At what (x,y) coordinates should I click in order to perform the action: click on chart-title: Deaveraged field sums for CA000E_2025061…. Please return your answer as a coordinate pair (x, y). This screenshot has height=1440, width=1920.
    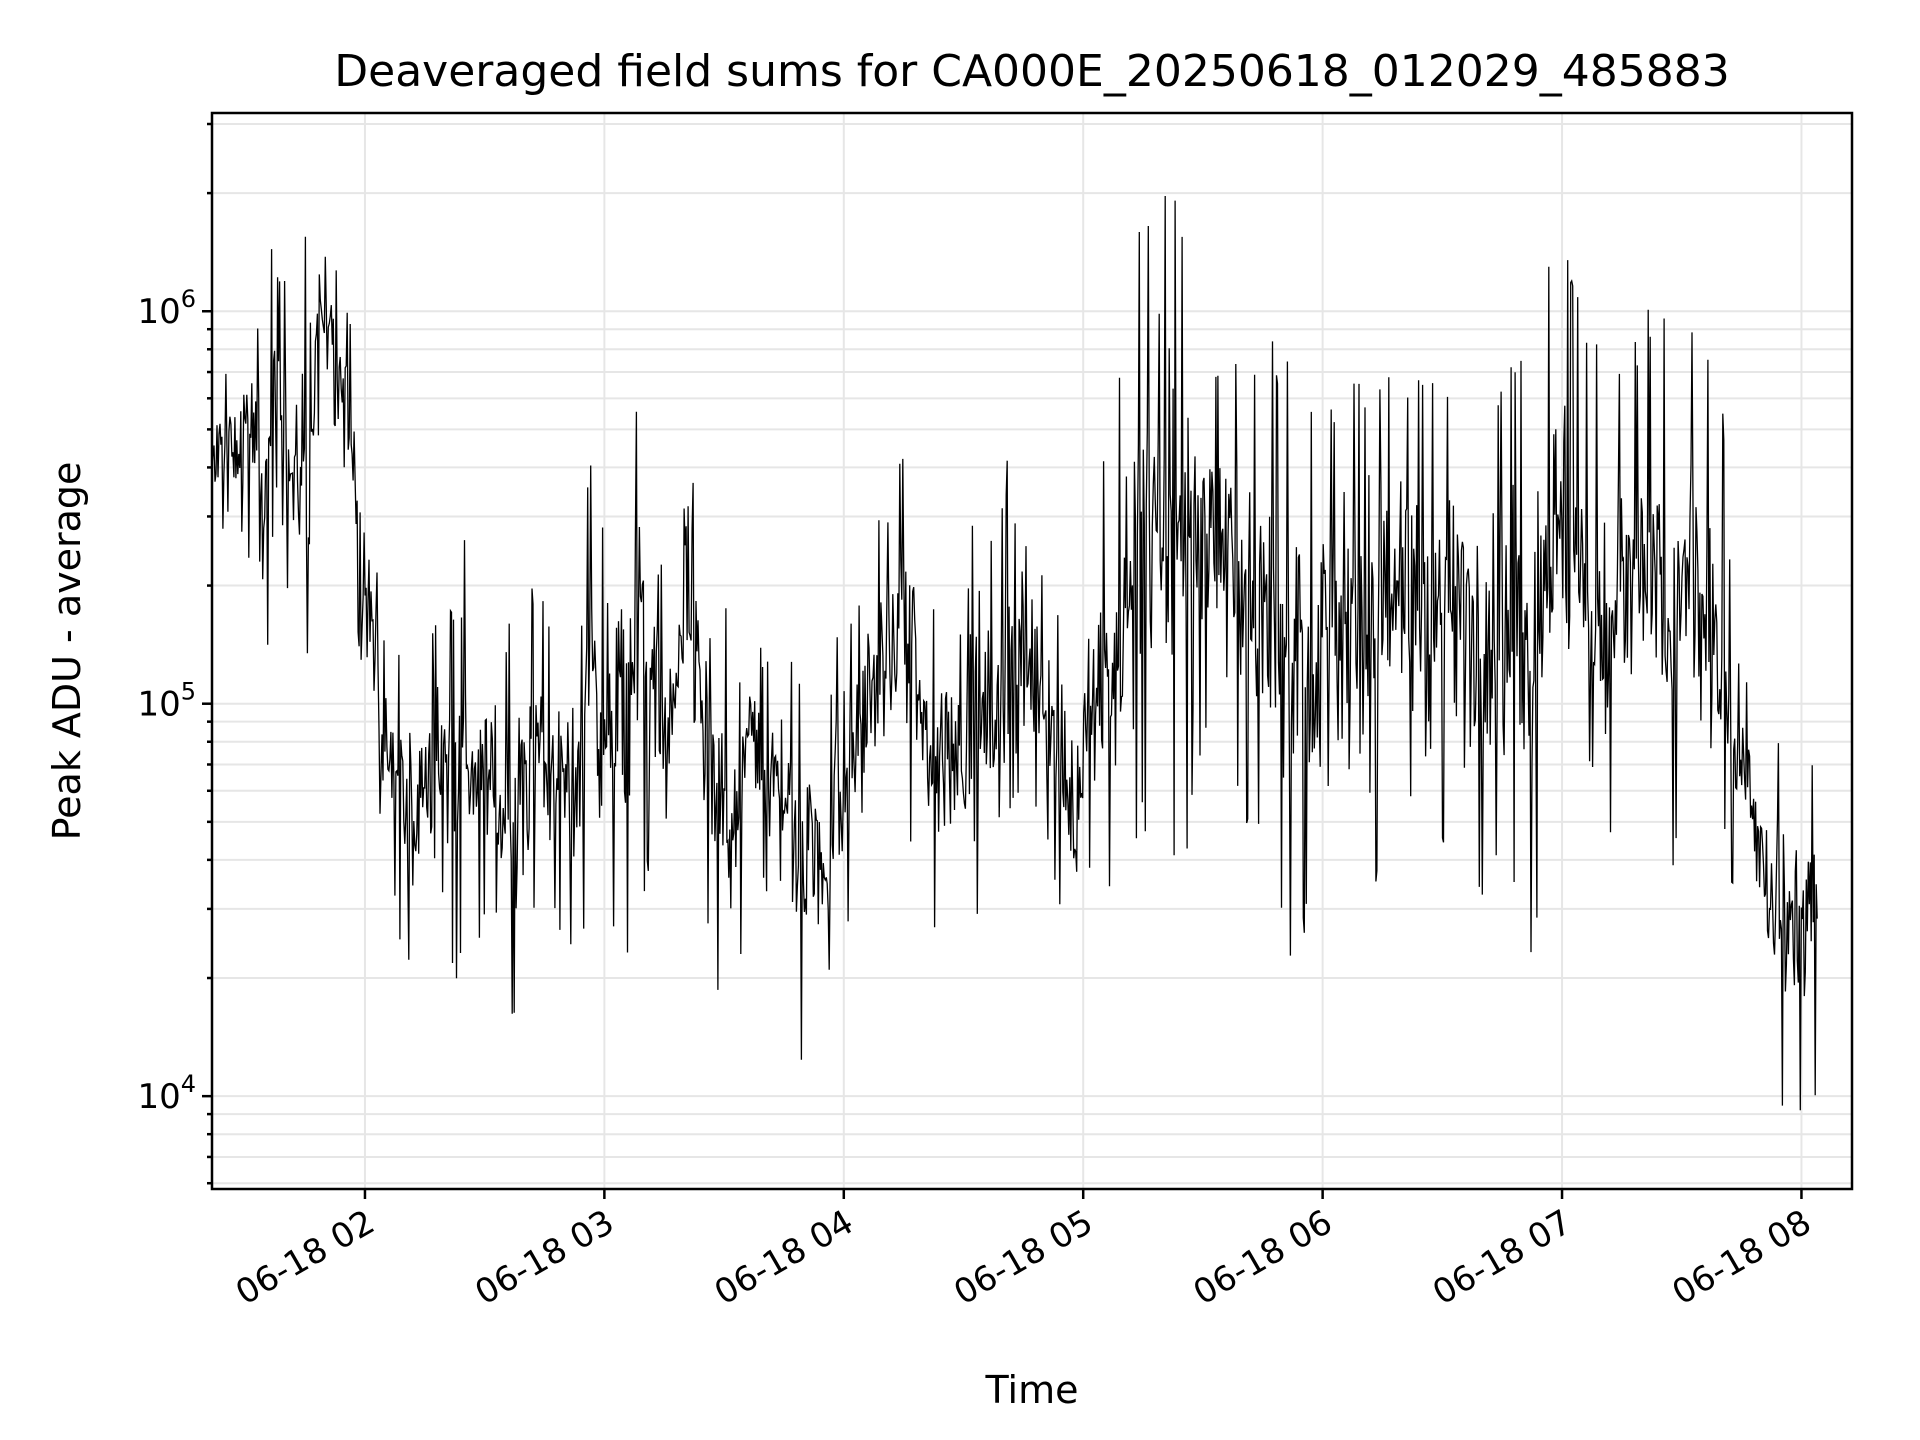
    Looking at the image, I should click on (1031, 71).